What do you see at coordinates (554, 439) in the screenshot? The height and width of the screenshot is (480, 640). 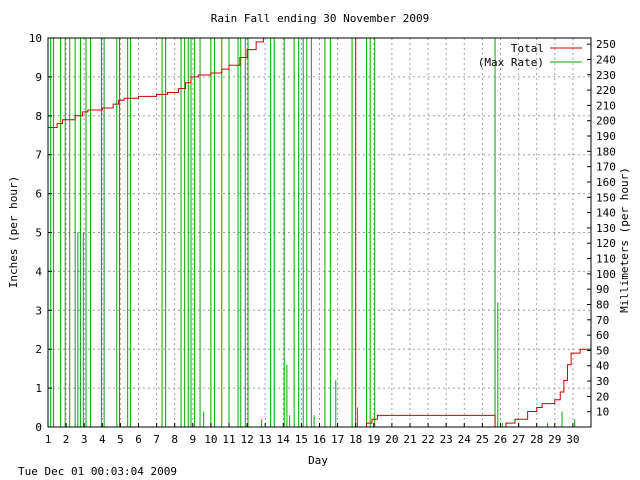 I see `x-tick-label: 29` at bounding box center [554, 439].